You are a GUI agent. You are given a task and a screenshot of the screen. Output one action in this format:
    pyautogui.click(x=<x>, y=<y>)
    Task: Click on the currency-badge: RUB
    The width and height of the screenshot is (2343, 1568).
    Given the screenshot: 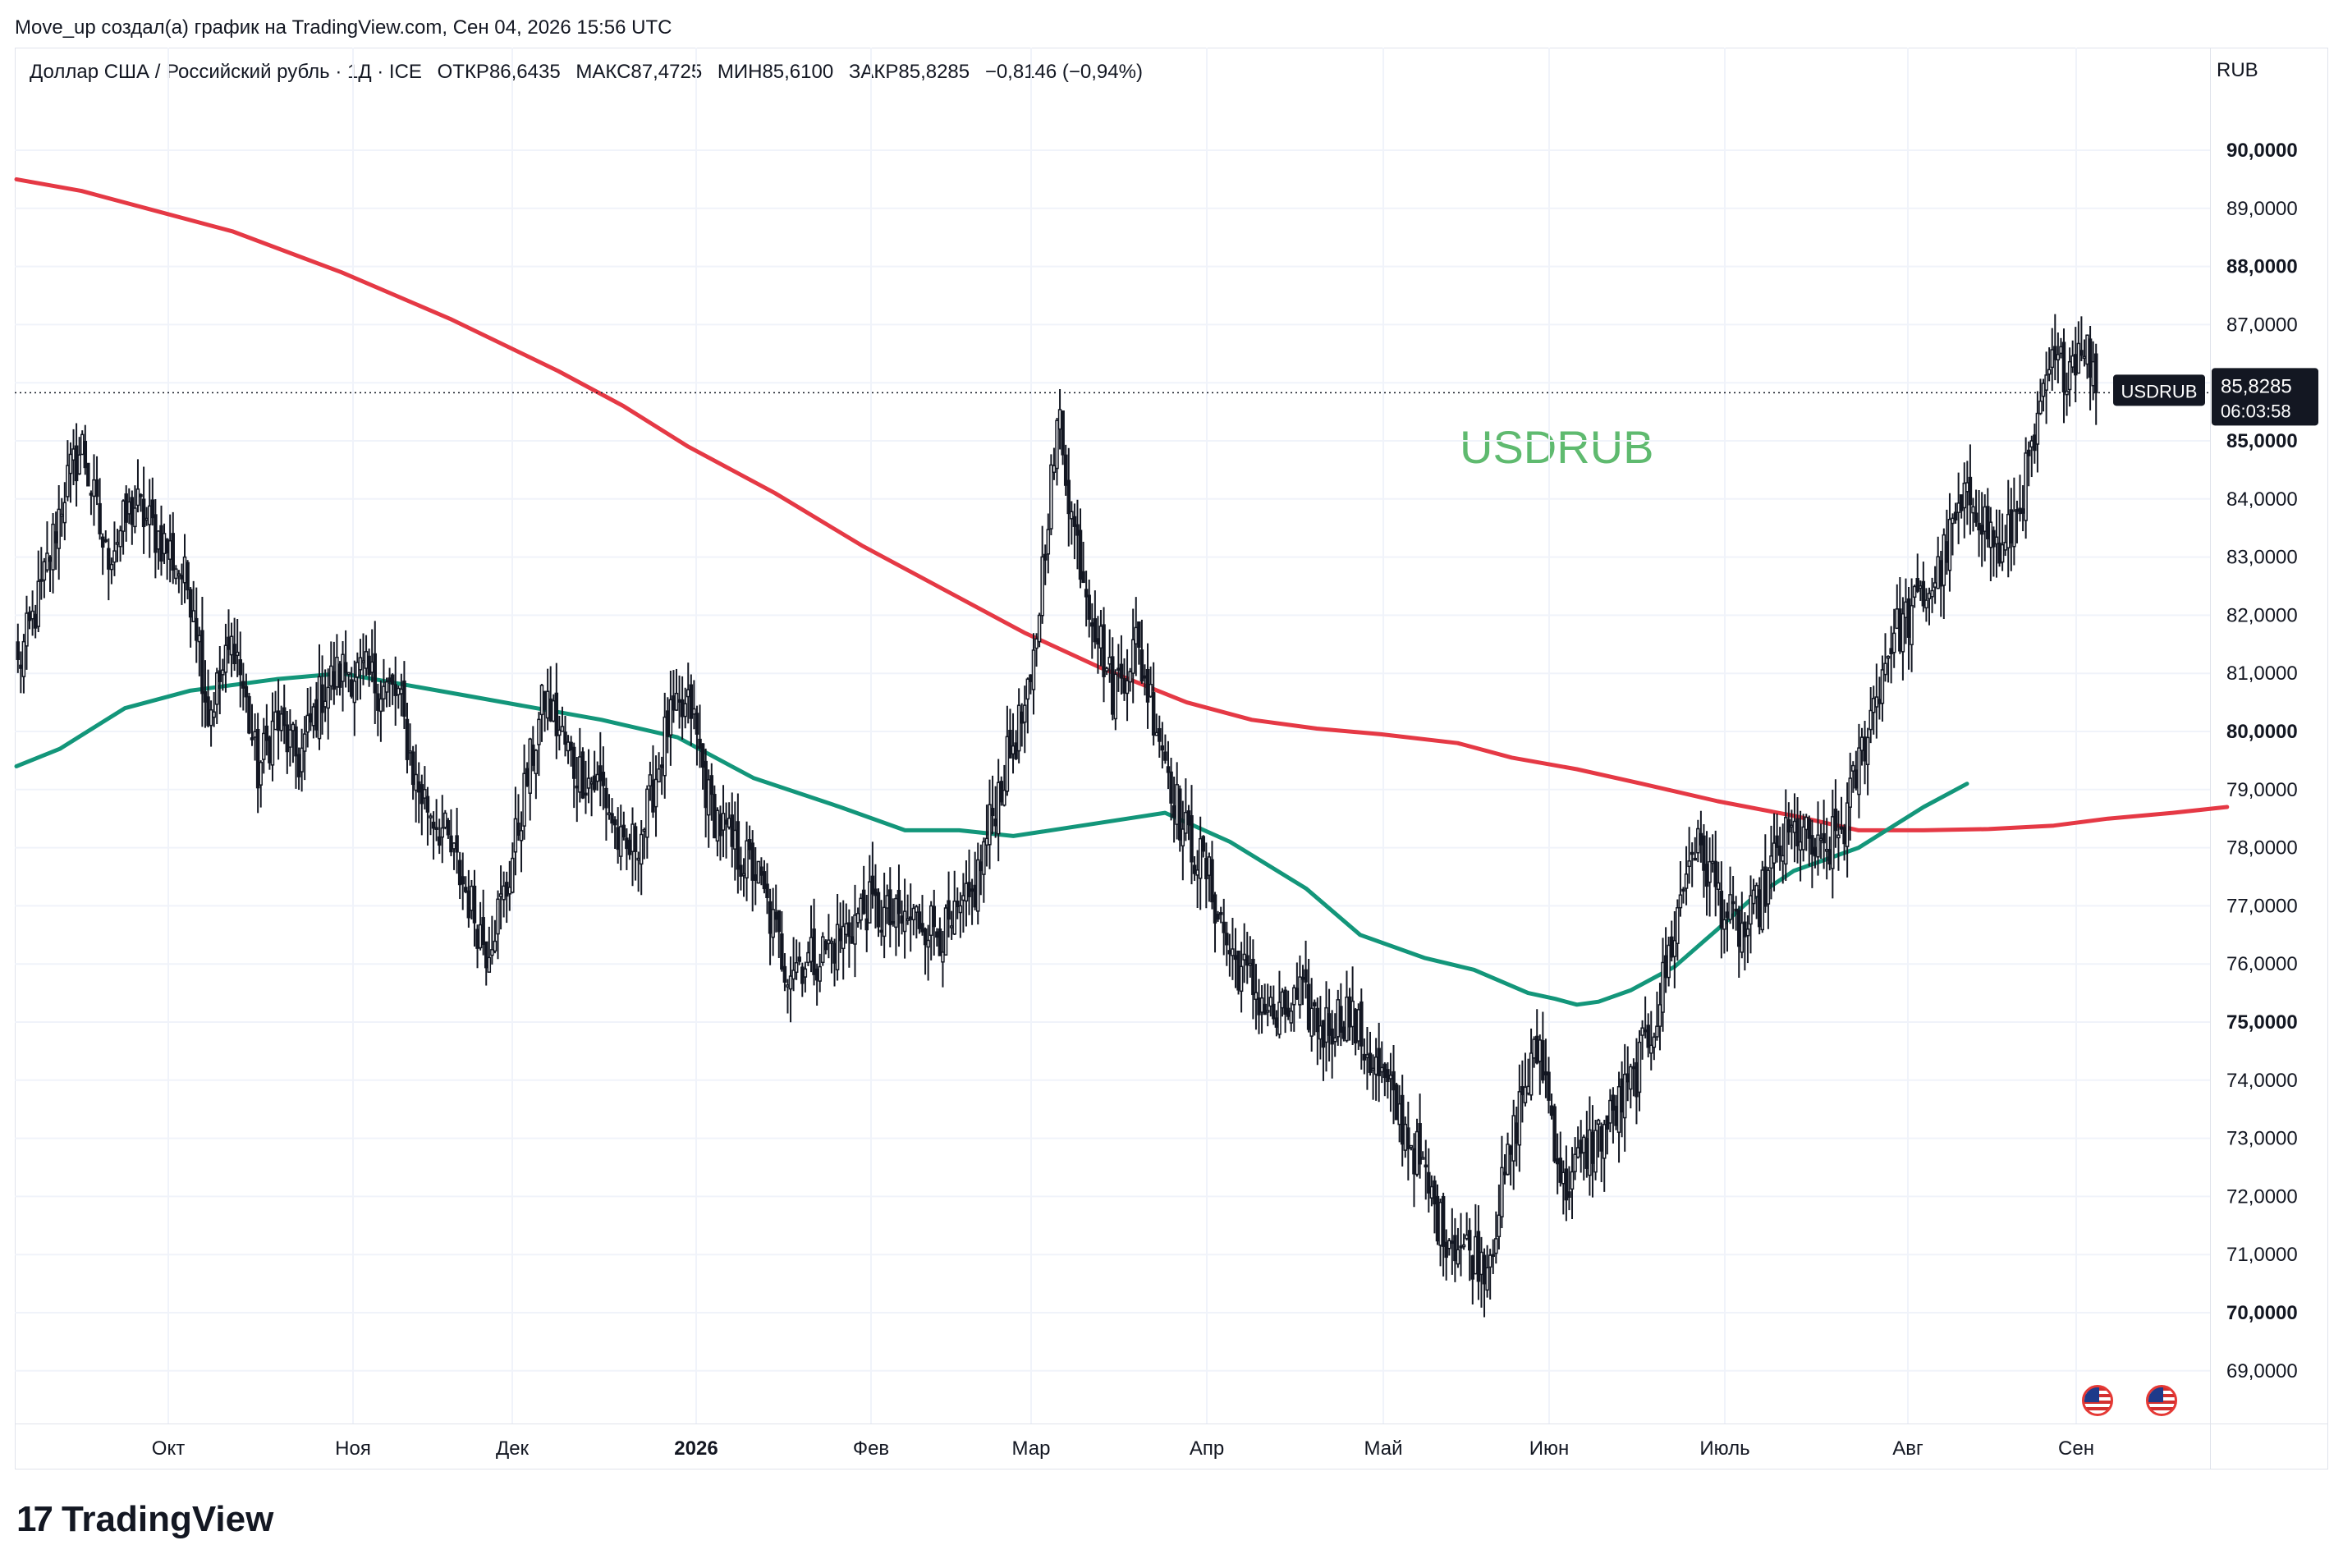 What is the action you would take?
    pyautogui.click(x=2237, y=70)
    